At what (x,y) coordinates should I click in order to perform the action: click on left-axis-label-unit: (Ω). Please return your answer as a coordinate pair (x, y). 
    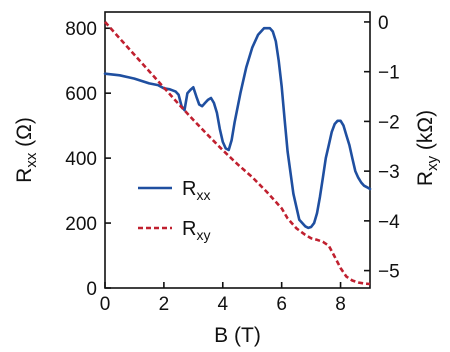
    Looking at the image, I should click on (24, 135).